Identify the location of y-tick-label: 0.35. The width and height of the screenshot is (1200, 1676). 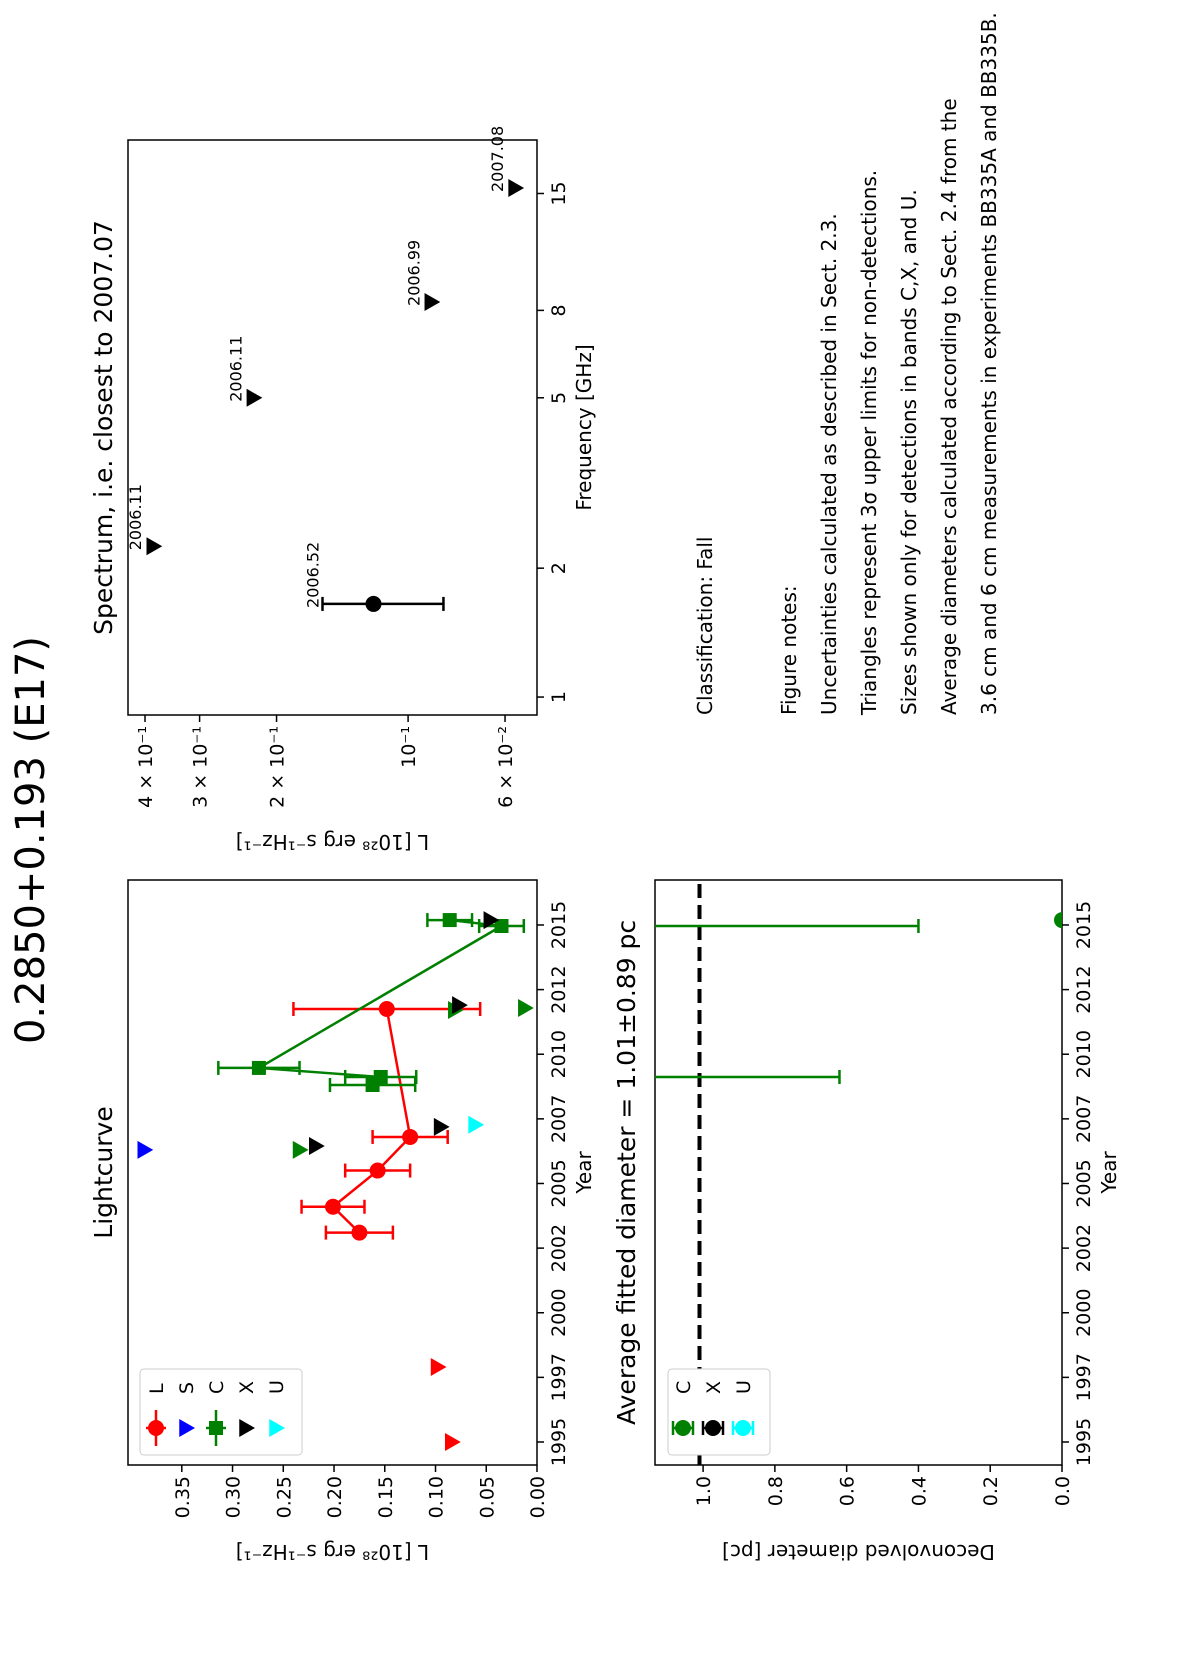
(183, 1497).